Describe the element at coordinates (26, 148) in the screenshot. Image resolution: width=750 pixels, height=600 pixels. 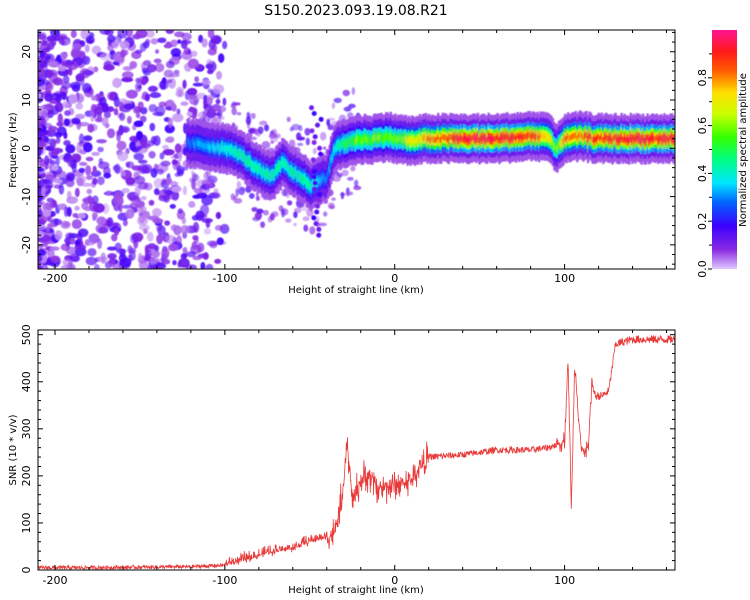
I see `heatmap-ytick-label: 0` at that location.